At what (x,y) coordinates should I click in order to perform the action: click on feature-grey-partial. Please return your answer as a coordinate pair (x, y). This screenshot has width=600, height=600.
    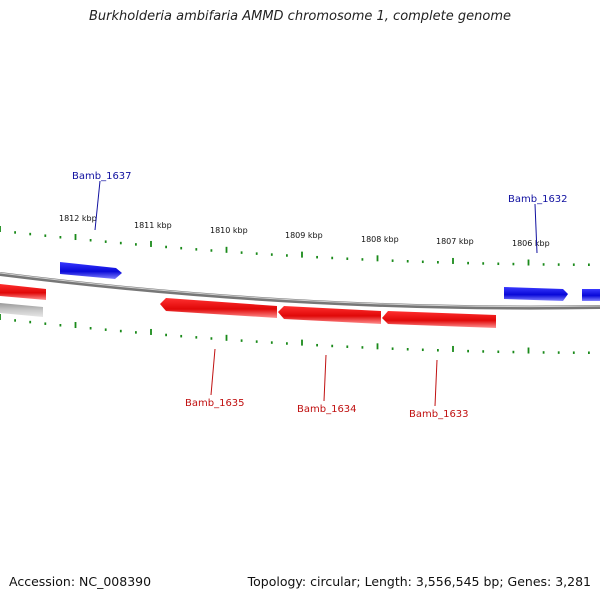
    Looking at the image, I should click on (21, 310).